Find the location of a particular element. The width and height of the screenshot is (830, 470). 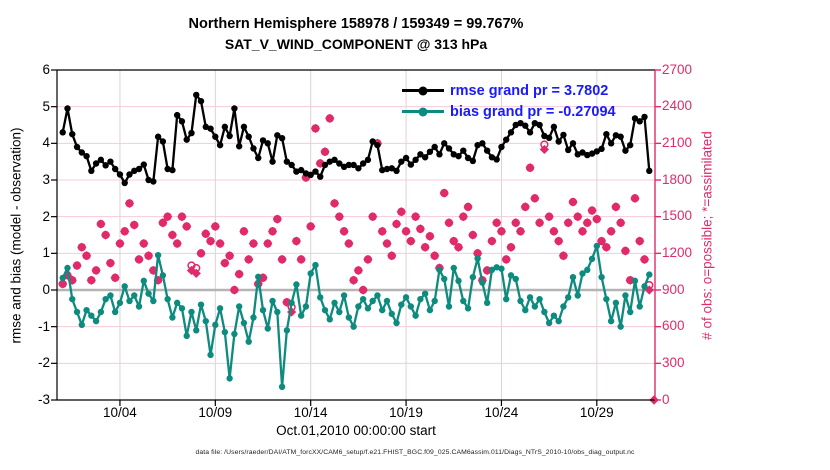

y-right-tick-label: 300 is located at coordinates (673, 362).